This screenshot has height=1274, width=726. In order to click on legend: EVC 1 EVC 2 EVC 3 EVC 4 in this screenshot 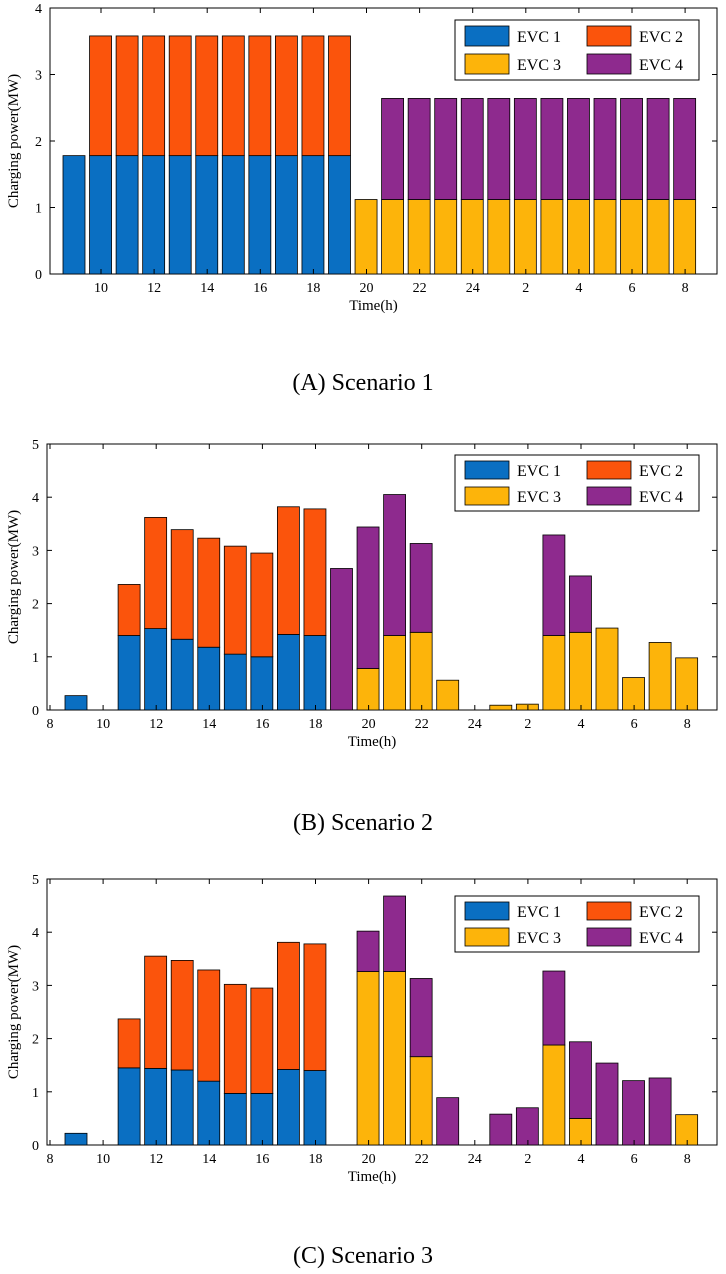, I will do `click(577, 924)`.